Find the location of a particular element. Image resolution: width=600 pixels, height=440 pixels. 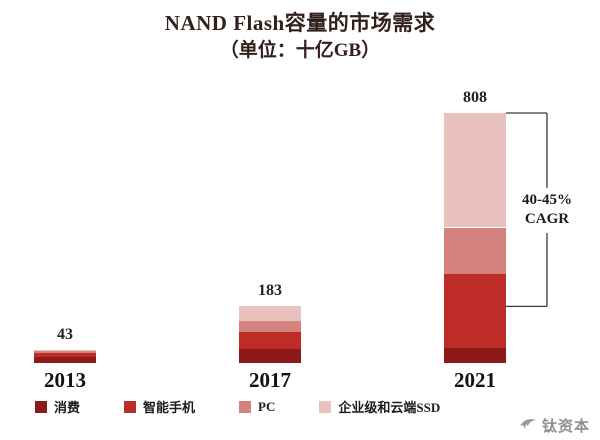

legend-swatch-pc is located at coordinates (245, 406).